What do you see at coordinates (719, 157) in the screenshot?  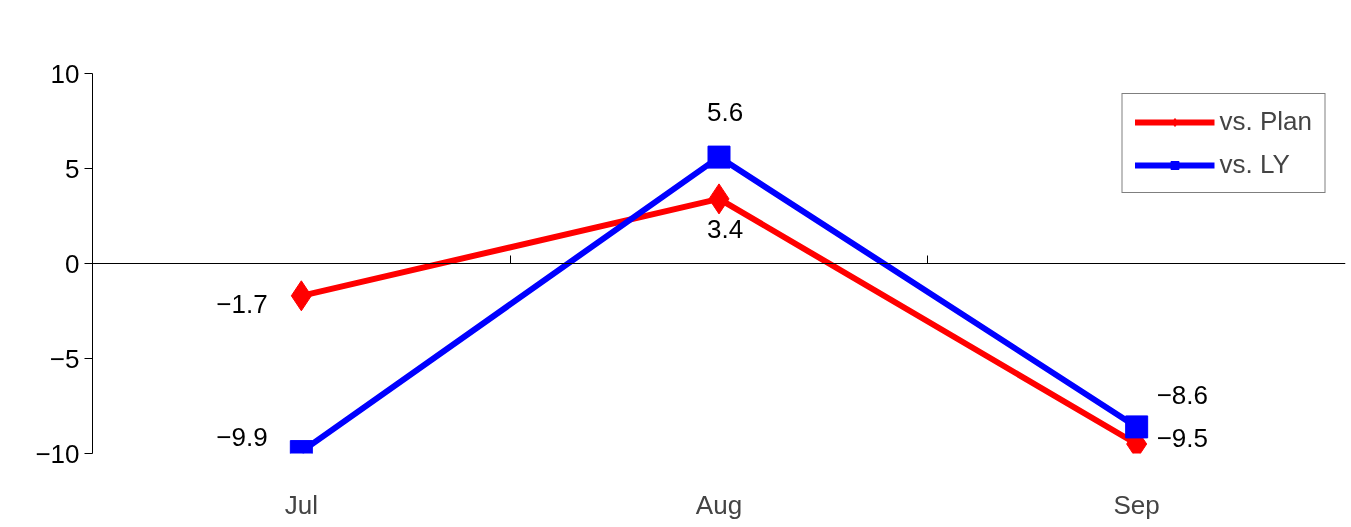 I see `point` at bounding box center [719, 157].